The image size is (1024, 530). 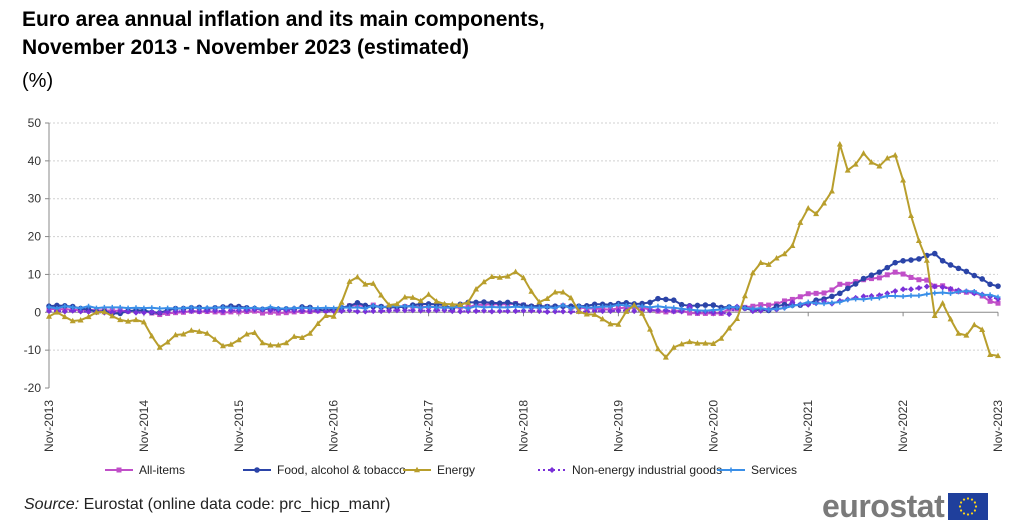 What do you see at coordinates (647, 470) in the screenshot?
I see `legend-label: Non-energy industrial goods` at bounding box center [647, 470].